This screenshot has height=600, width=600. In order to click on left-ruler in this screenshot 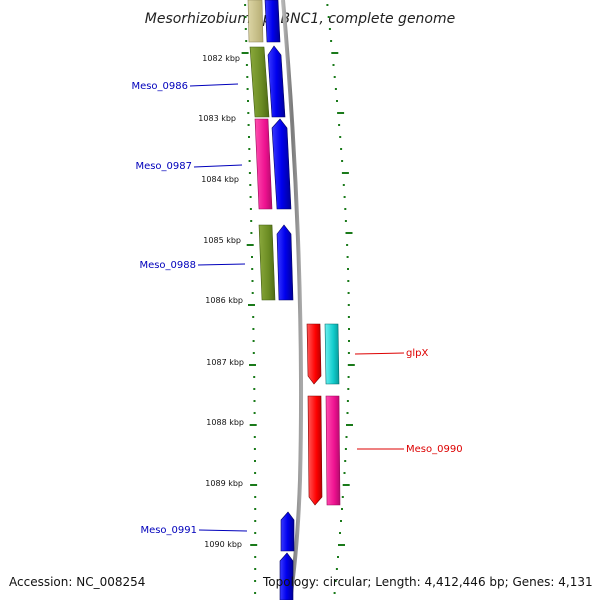, I will do `click(249, 299)`.